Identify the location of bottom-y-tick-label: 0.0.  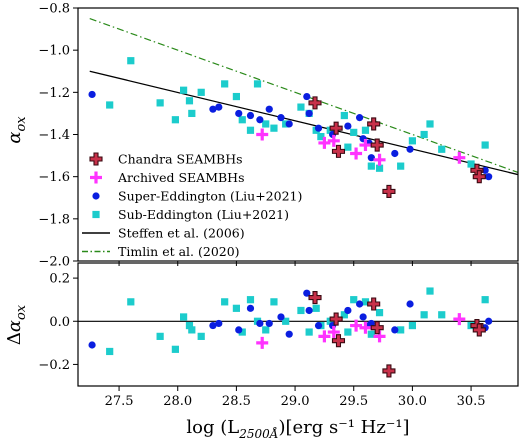
(59, 322).